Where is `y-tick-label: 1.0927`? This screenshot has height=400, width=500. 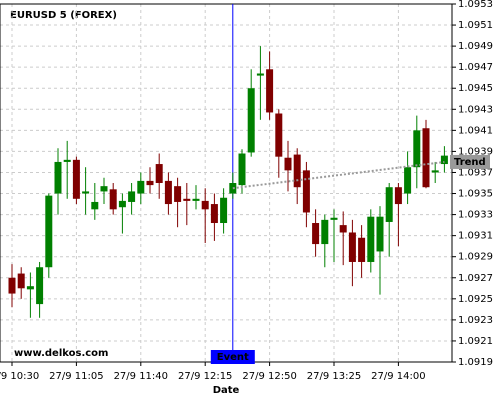 y-tick-label: 1.0927 is located at coordinates (475, 278).